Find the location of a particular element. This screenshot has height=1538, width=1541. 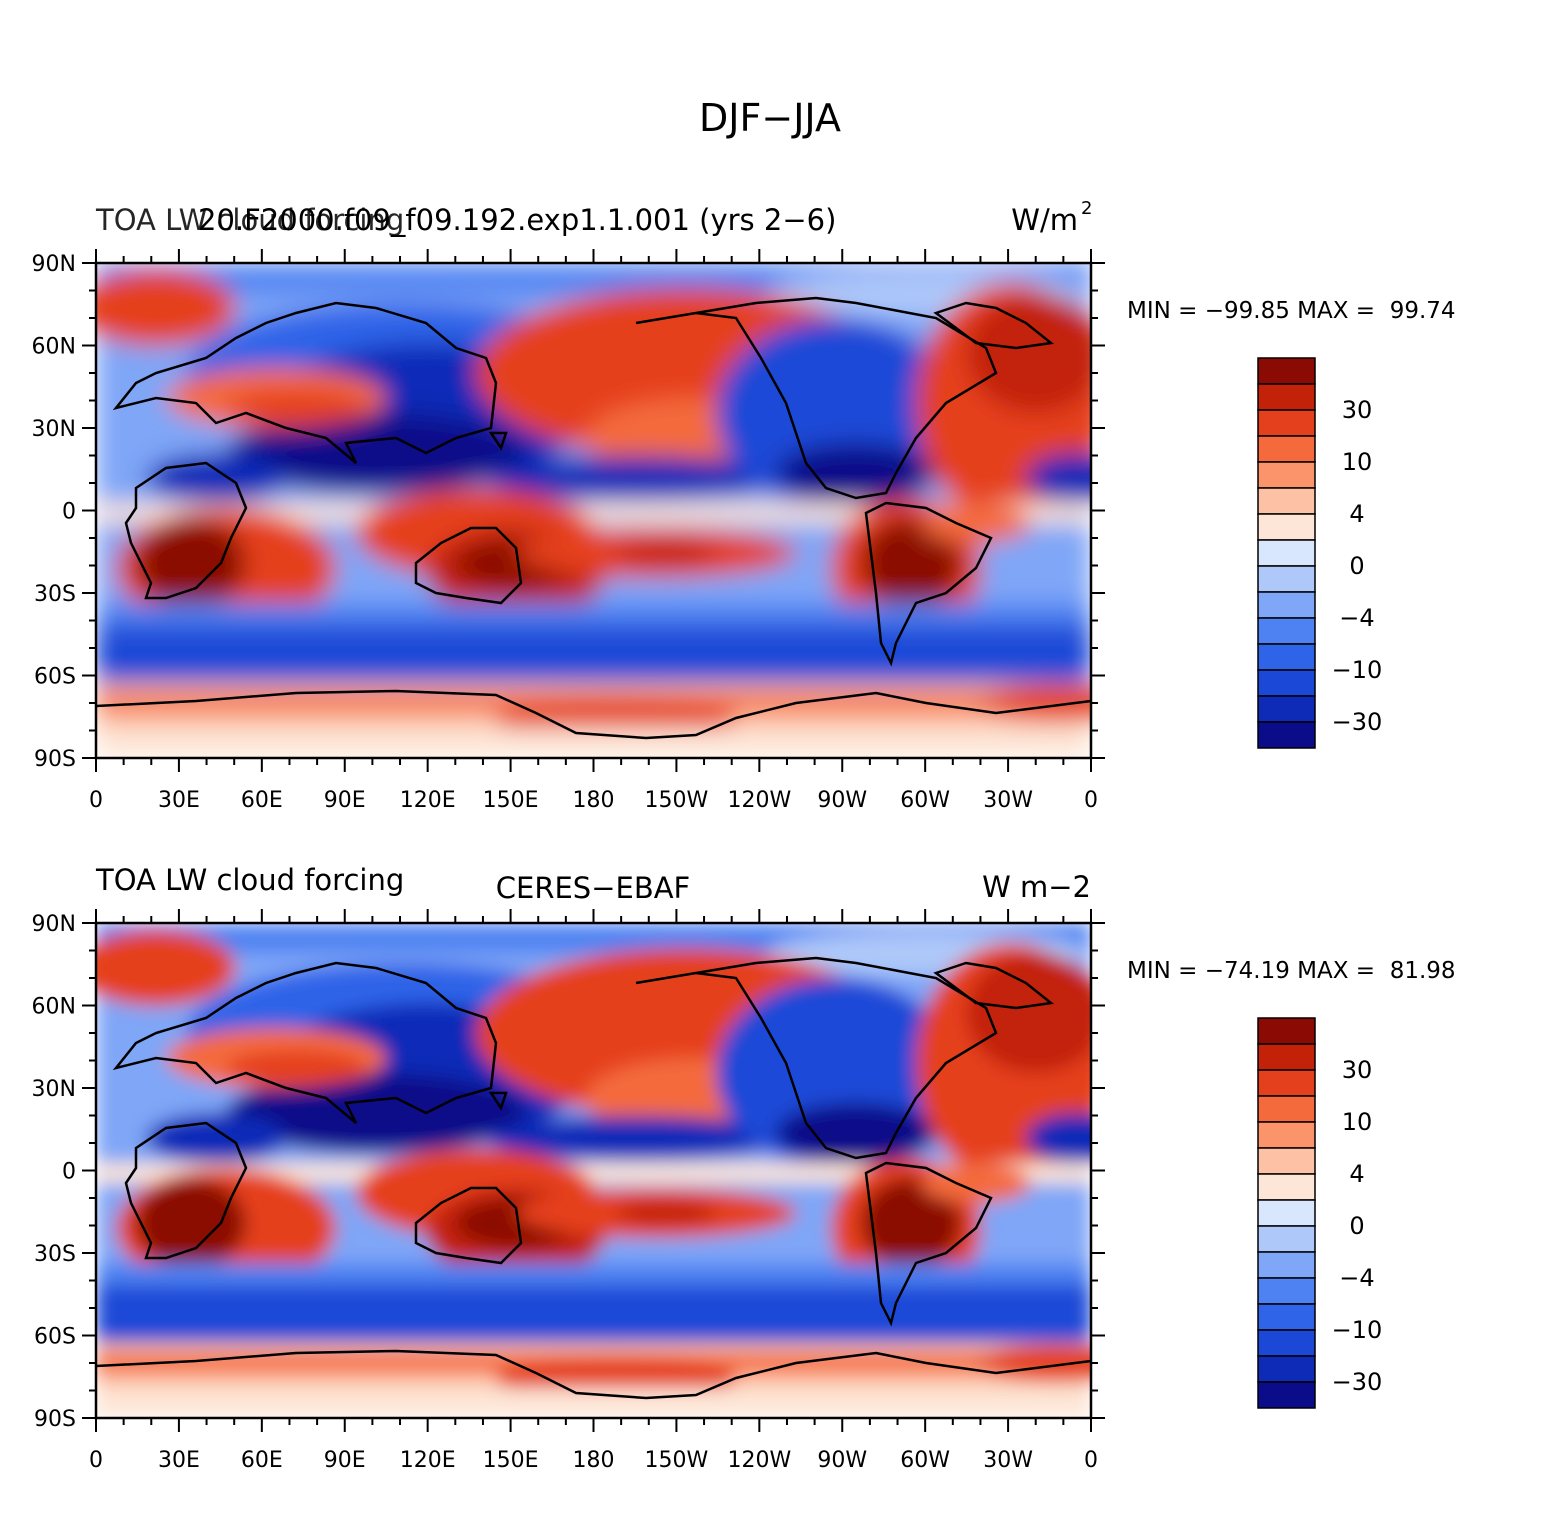

x-axis-label: 150E is located at coordinates (511, 800).